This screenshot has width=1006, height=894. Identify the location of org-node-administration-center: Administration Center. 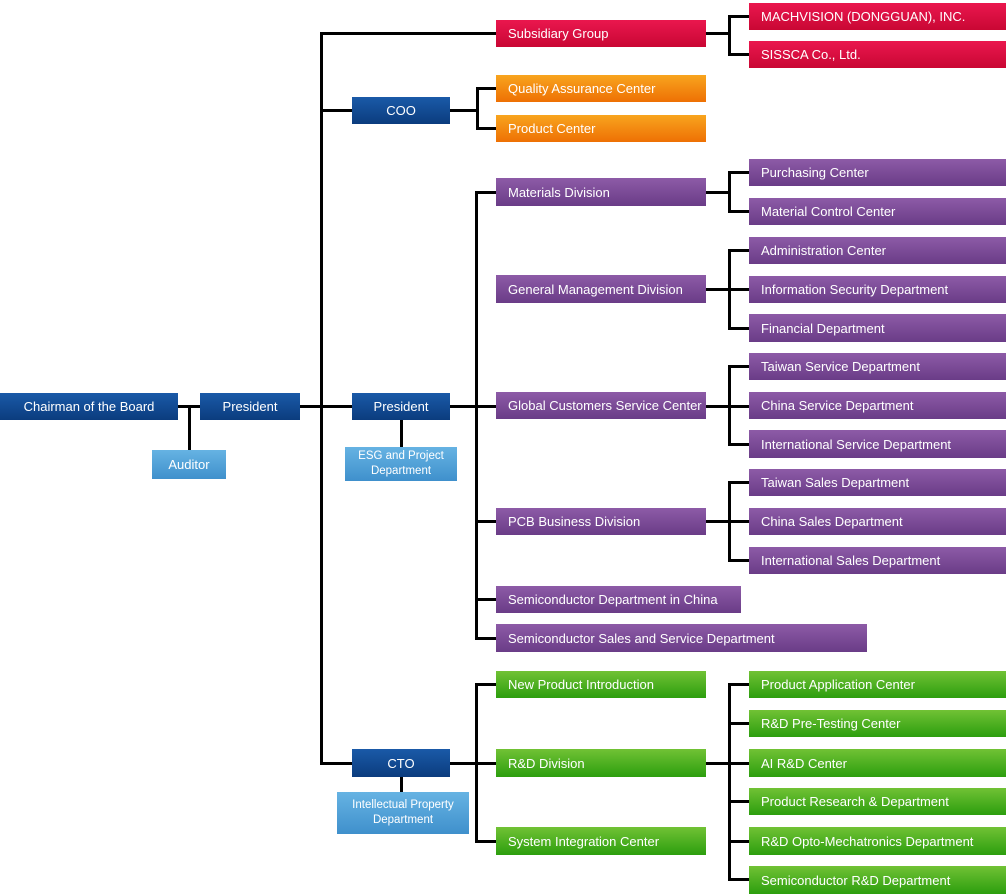
(877, 250).